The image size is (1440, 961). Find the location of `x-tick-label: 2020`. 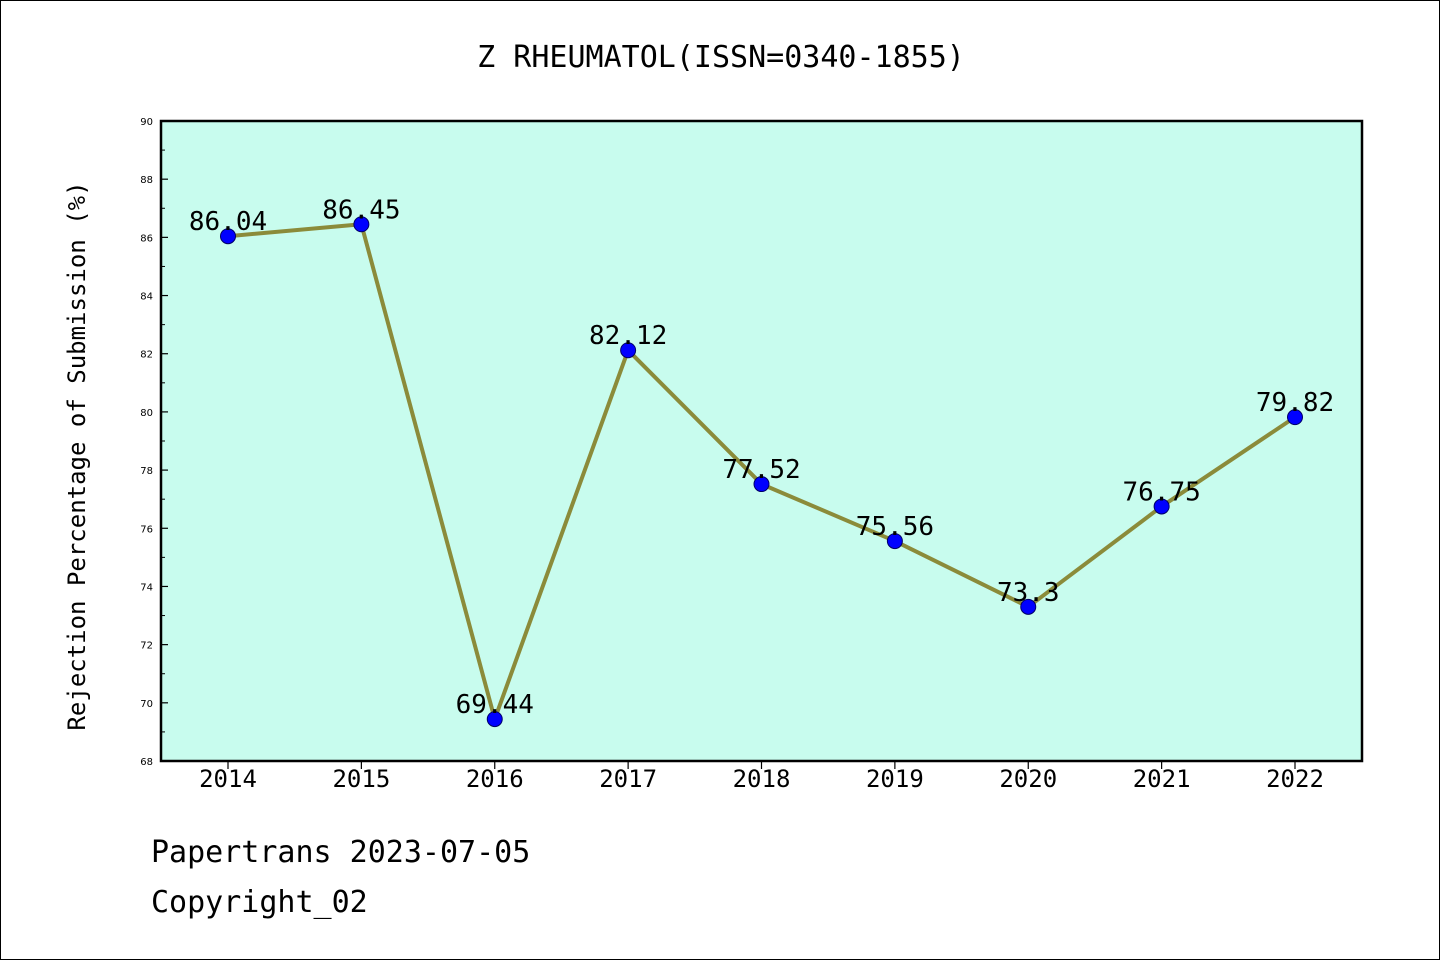

x-tick-label: 2020 is located at coordinates (1028, 779).